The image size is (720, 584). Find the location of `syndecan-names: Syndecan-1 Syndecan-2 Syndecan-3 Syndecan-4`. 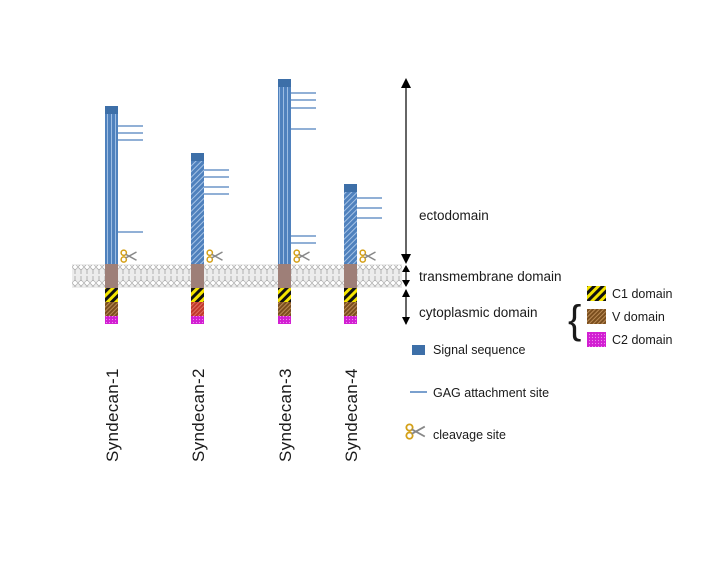

syndecan-names: Syndecan-1 Syndecan-2 Syndecan-3 Syndecan-4 is located at coordinates (232, 415).